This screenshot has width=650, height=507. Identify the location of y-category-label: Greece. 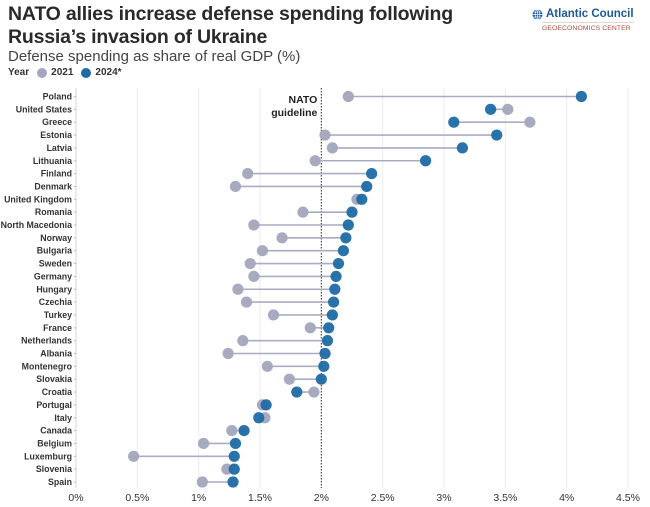
(57, 122).